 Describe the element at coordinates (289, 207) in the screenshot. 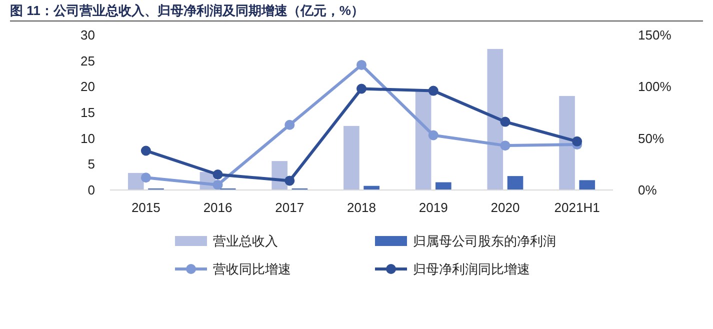

I see `x-tick-label: 2017` at that location.